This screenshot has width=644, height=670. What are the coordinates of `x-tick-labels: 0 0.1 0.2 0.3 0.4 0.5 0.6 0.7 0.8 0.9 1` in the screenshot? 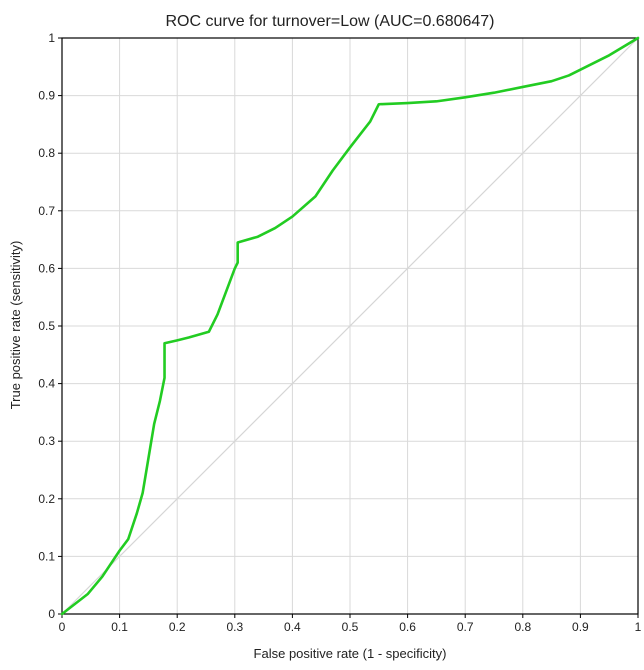 It's located at (350, 627).